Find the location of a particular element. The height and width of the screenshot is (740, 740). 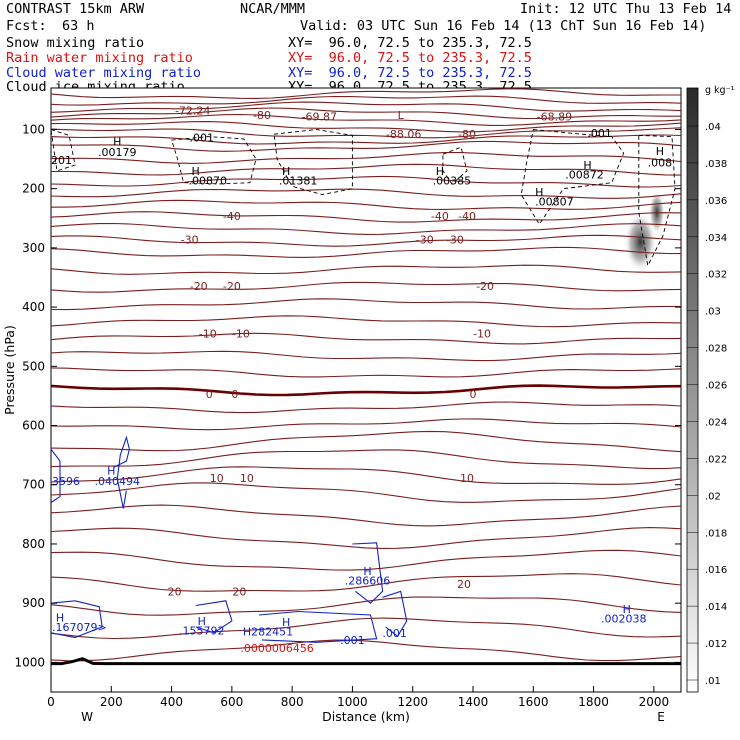

isotherm-label: -20 is located at coordinates (199, 286).